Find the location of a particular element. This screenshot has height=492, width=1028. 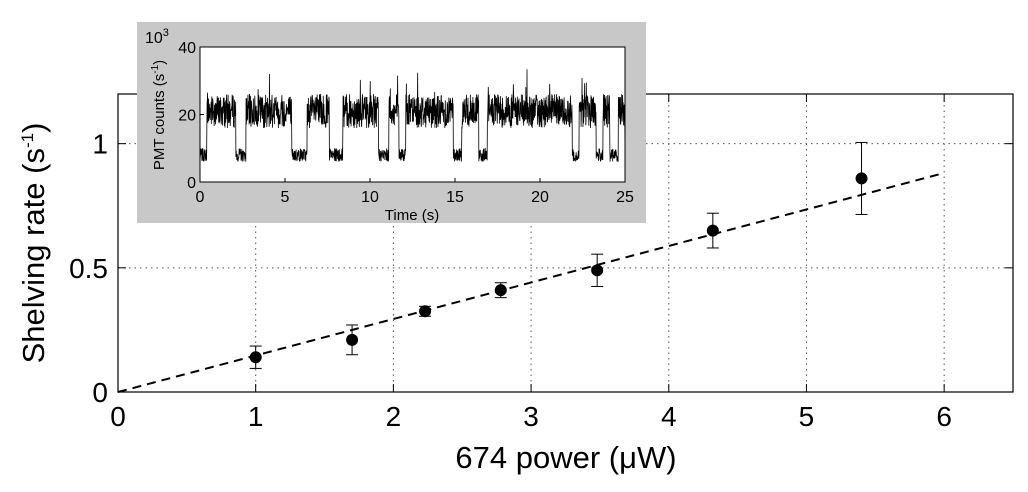

inset-trace is located at coordinates (412, 115).